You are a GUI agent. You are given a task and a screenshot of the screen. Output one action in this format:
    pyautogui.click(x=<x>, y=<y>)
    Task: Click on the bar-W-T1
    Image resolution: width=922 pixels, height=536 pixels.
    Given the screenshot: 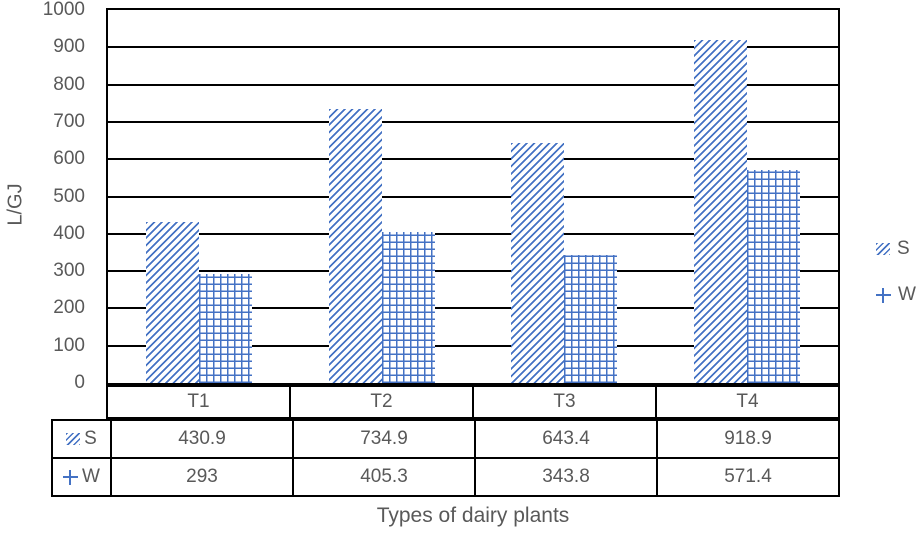 What is the action you would take?
    pyautogui.click(x=226, y=328)
    